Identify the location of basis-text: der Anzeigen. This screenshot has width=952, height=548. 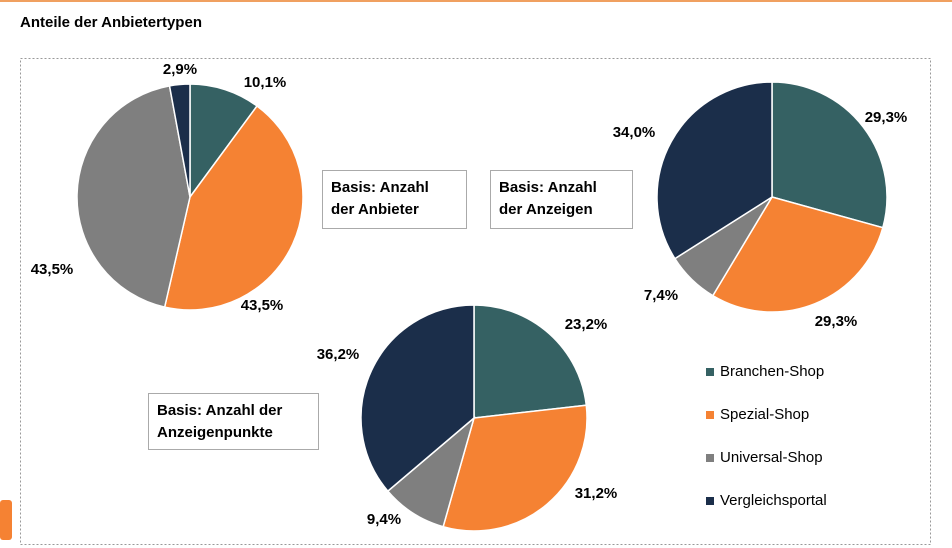
(546, 209).